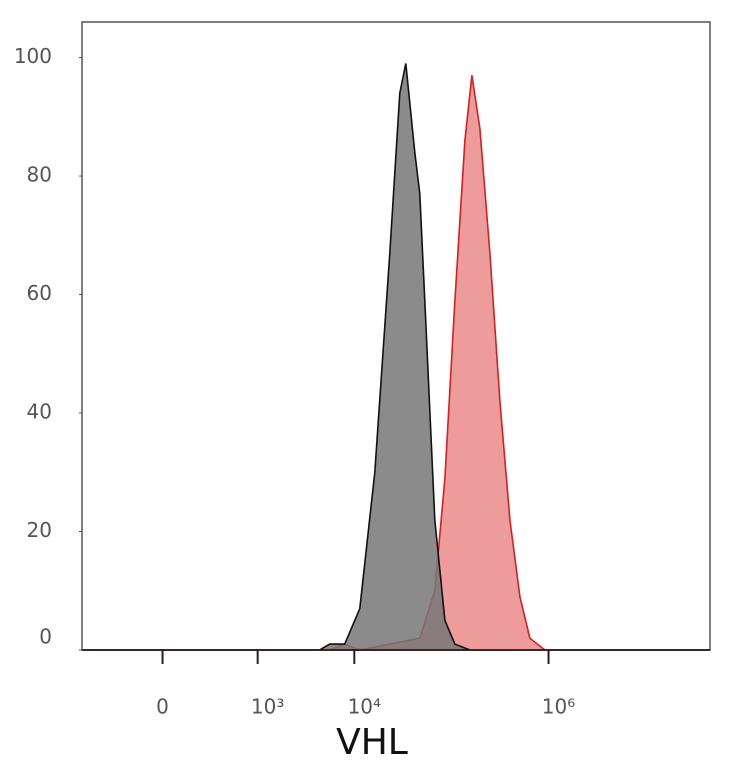 This screenshot has width=734, height=768. What do you see at coordinates (267, 707) in the screenshot?
I see `x-tick-label: 10³` at bounding box center [267, 707].